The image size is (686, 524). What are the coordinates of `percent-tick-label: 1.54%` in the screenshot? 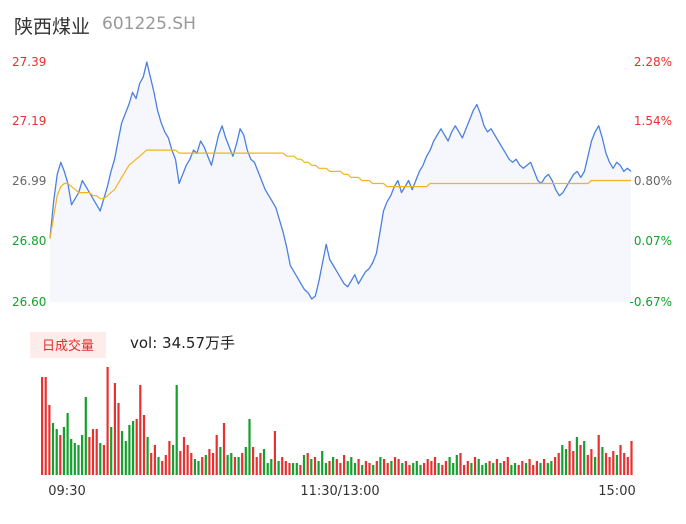 It's located at (653, 121).